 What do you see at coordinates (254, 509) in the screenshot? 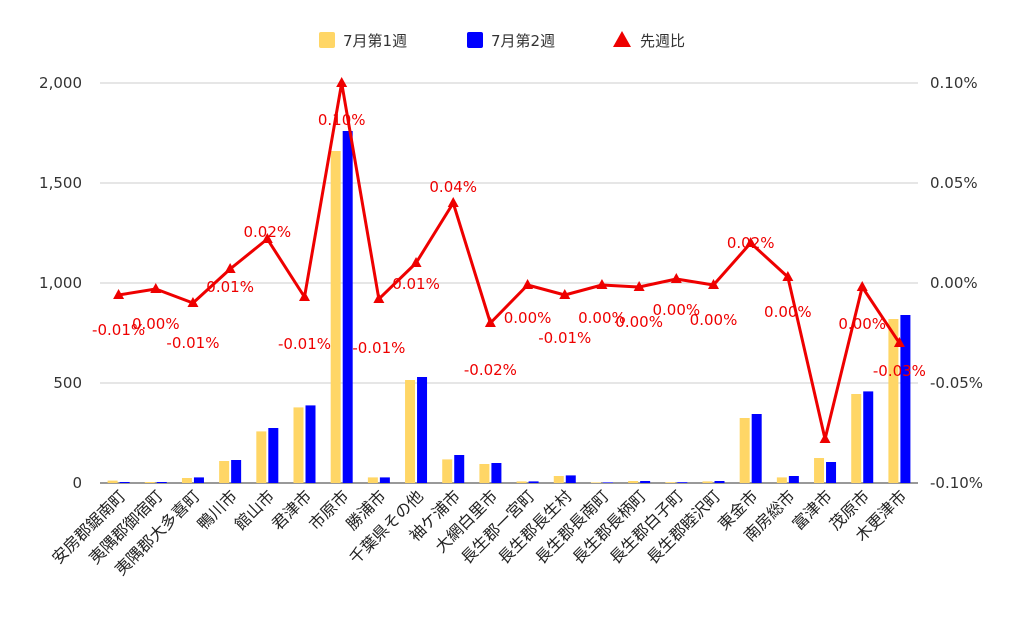
I see `x-category-label: 館山市` at bounding box center [254, 509].